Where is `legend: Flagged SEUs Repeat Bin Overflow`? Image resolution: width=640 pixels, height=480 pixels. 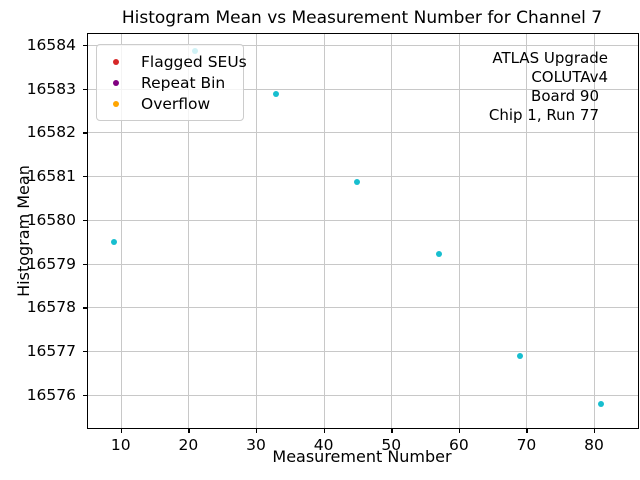
legend: Flagged SEUs Repeat Bin Overflow is located at coordinates (171, 82).